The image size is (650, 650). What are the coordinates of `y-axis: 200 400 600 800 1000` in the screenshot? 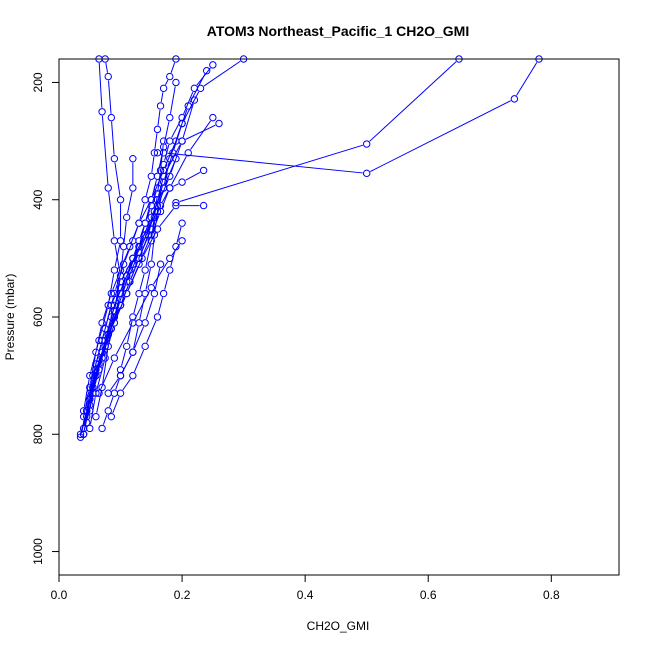 It's located at (45, 318).